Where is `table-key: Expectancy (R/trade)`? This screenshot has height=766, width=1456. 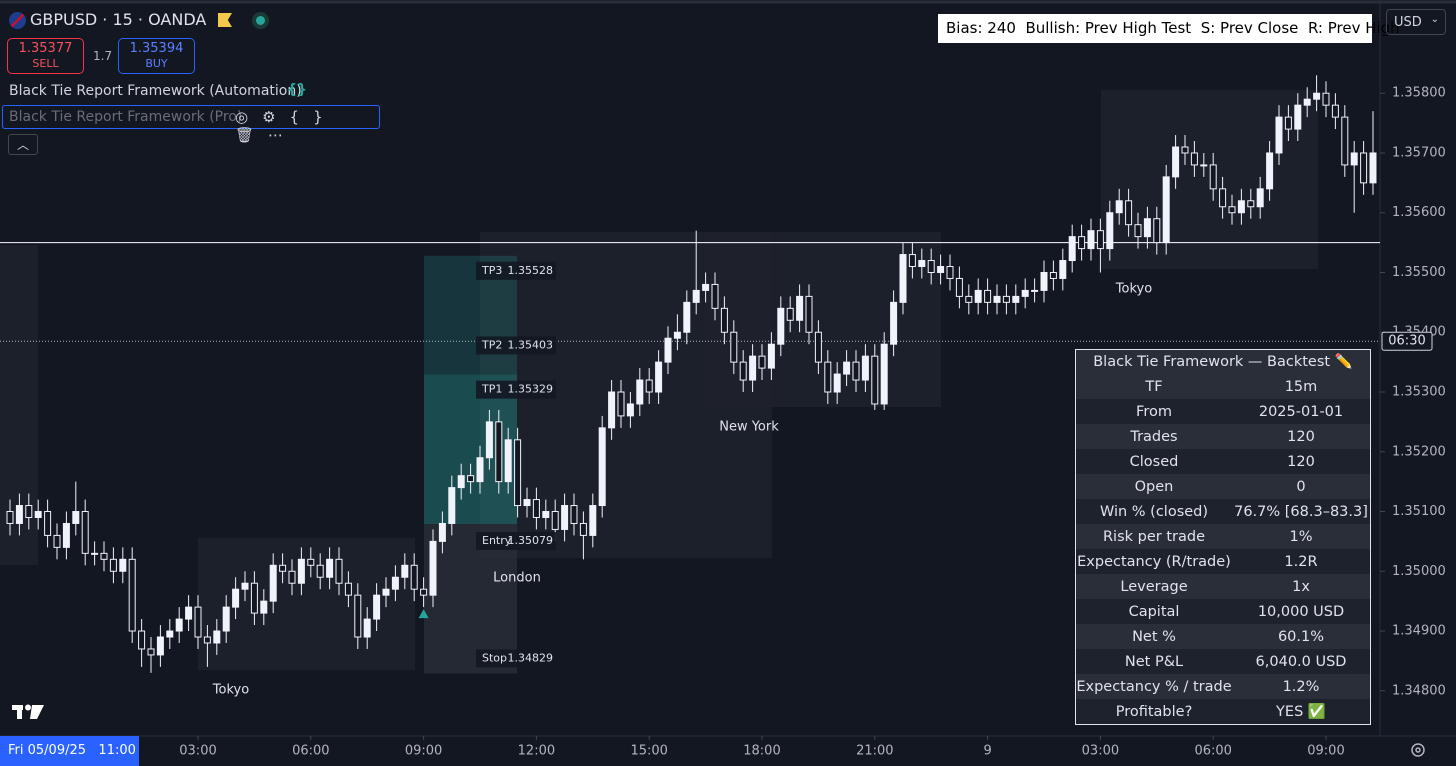
table-key: Expectancy (R/trade) is located at coordinates (1154, 561).